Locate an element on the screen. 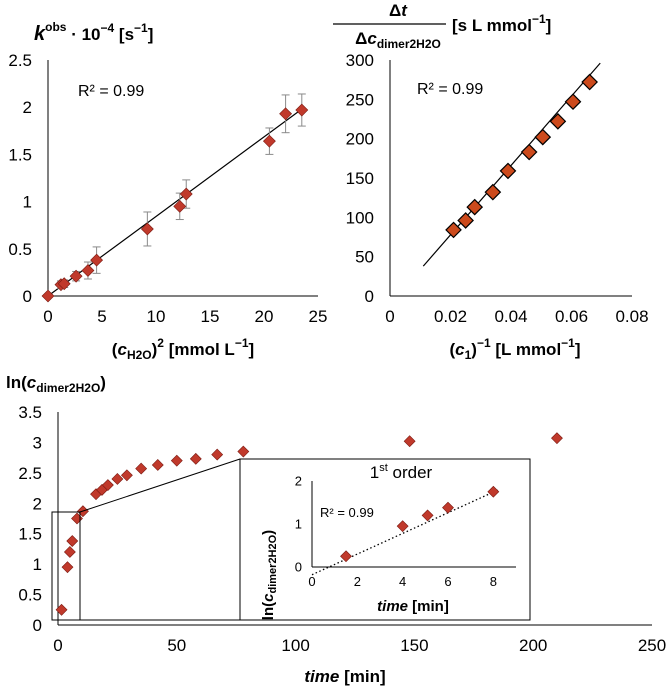 The width and height of the screenshot is (670, 688). x-tick-label: 8 is located at coordinates (493, 581).